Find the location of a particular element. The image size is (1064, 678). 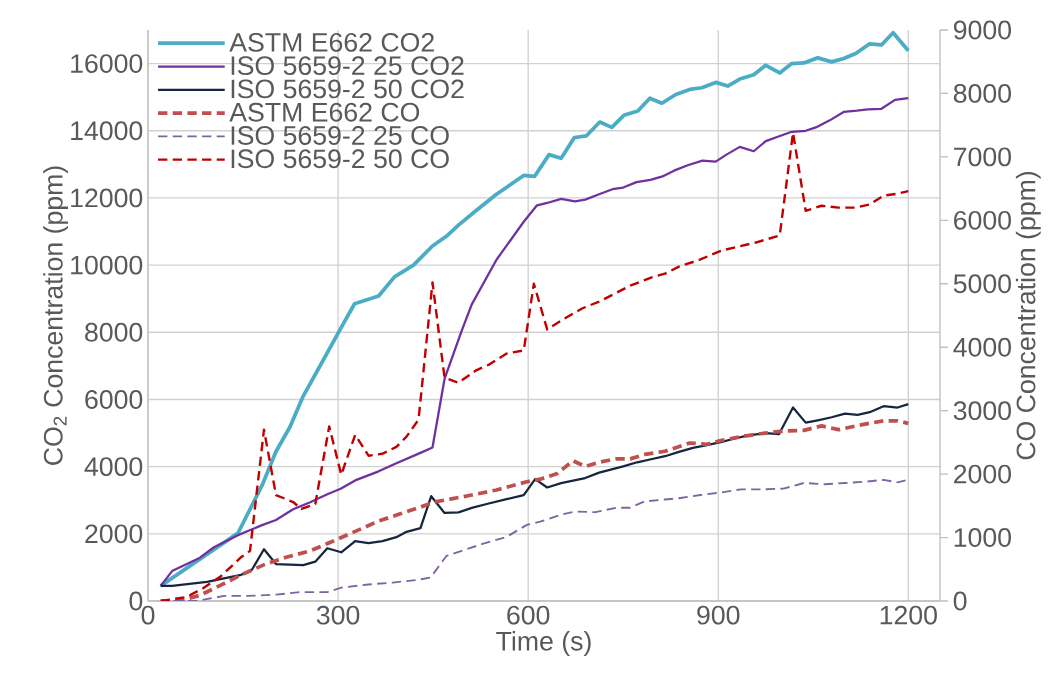

y2-tick-label: 8000 is located at coordinates (982, 93).